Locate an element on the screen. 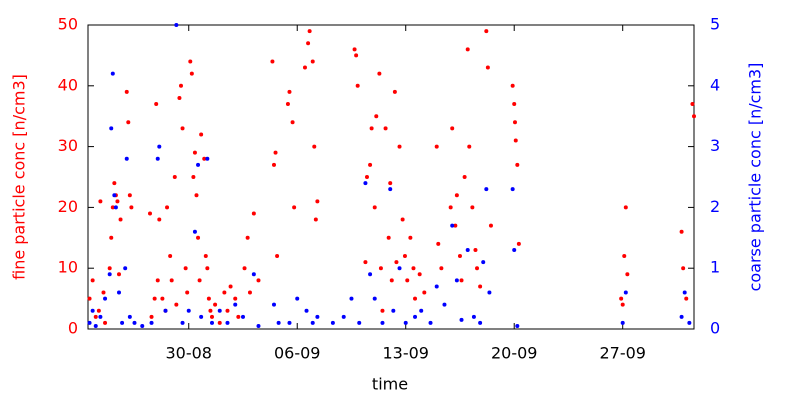 The width and height of the screenshot is (800, 404). y-tick-label: 40 is located at coordinates (68, 84).